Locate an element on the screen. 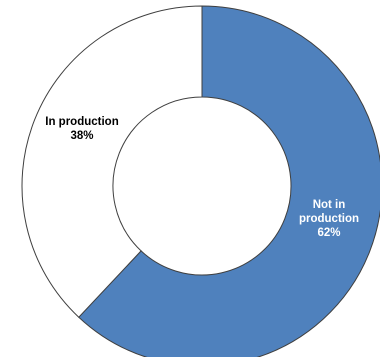  slice-label-line: Not in is located at coordinates (329, 205).